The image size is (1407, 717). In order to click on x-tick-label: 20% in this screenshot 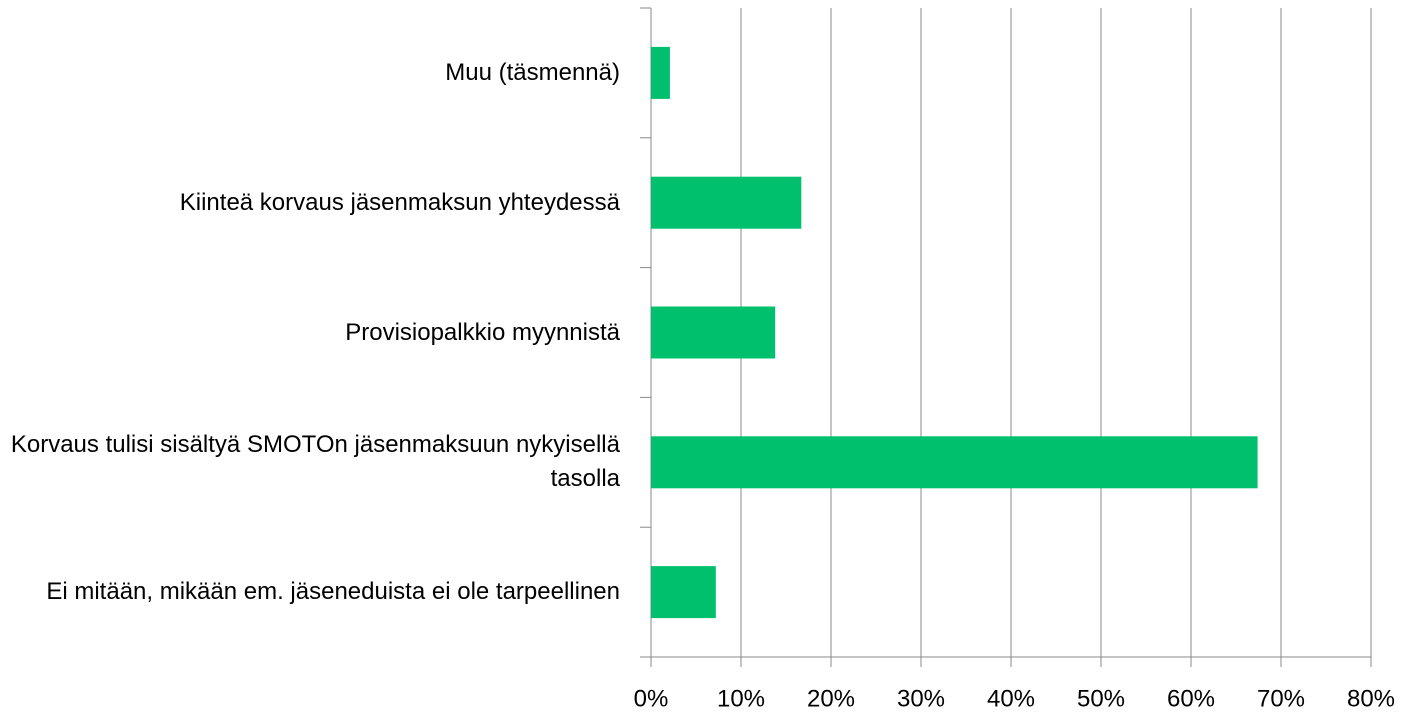, I will do `click(831, 698)`.